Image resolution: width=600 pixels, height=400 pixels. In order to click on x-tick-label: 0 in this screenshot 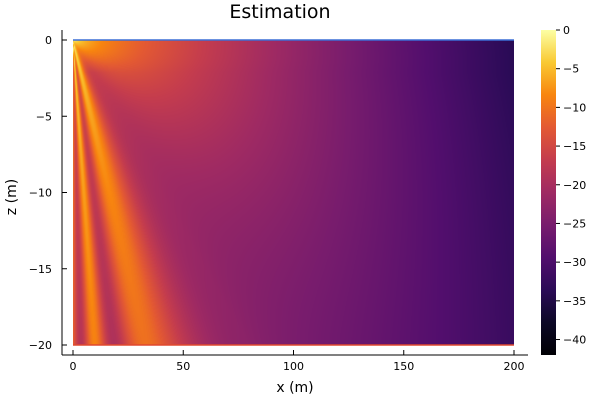, I will do `click(73, 366)`.